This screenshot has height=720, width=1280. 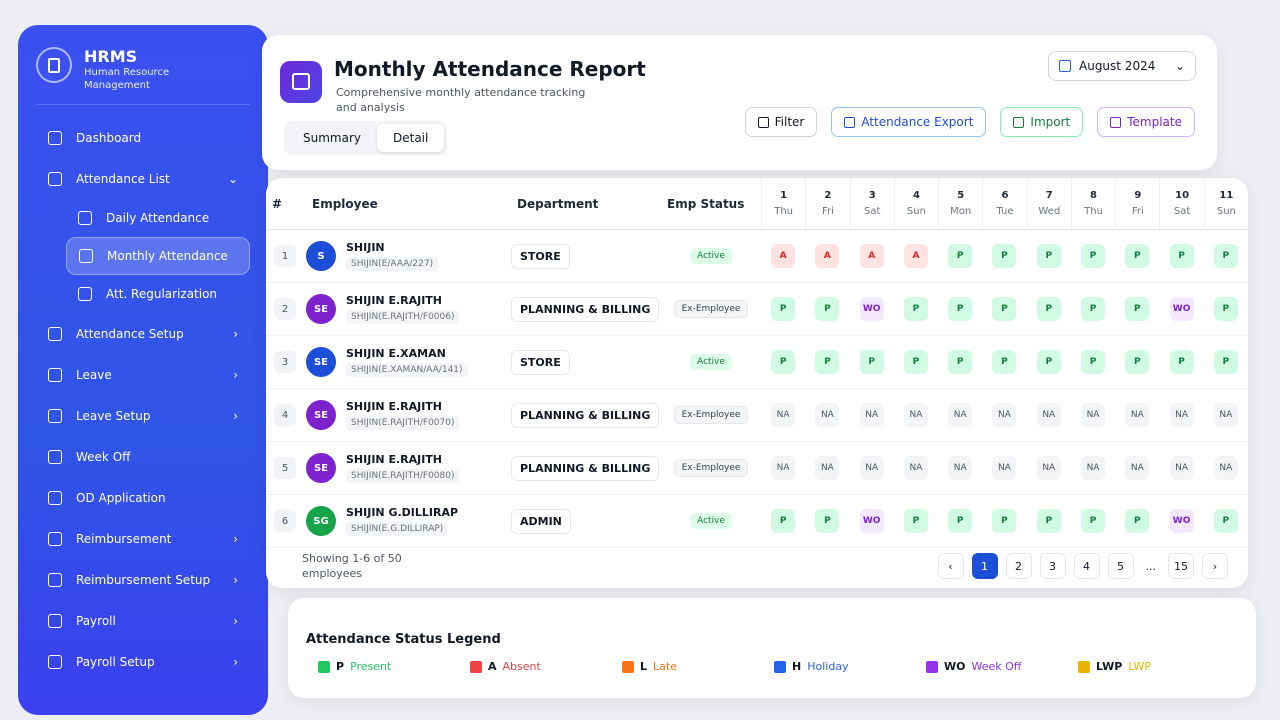 I want to click on nav-item: Attendance List ⌄, so click(x=143, y=178).